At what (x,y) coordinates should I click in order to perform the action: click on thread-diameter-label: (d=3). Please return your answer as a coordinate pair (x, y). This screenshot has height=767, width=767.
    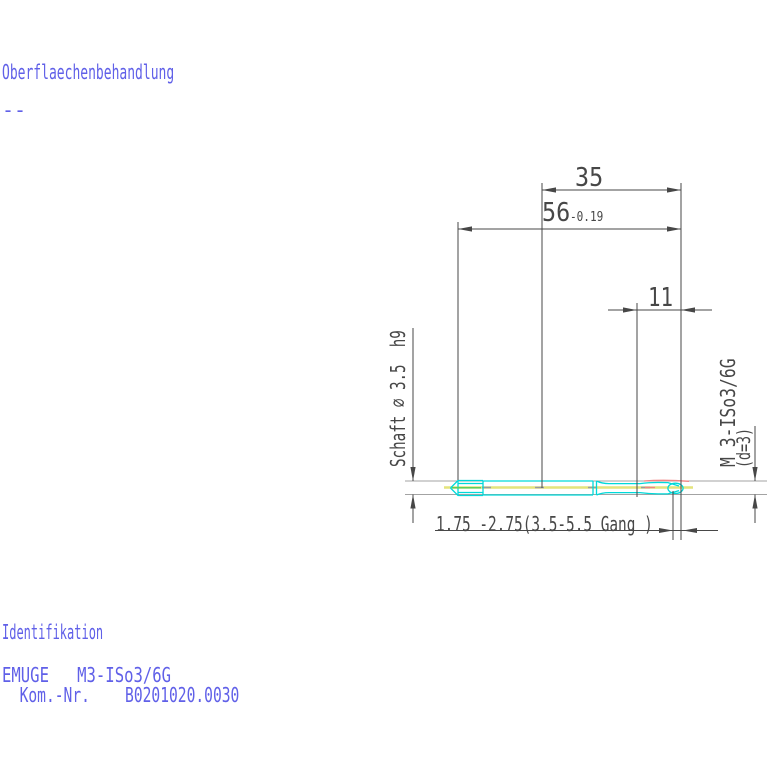
    Looking at the image, I should click on (744, 447).